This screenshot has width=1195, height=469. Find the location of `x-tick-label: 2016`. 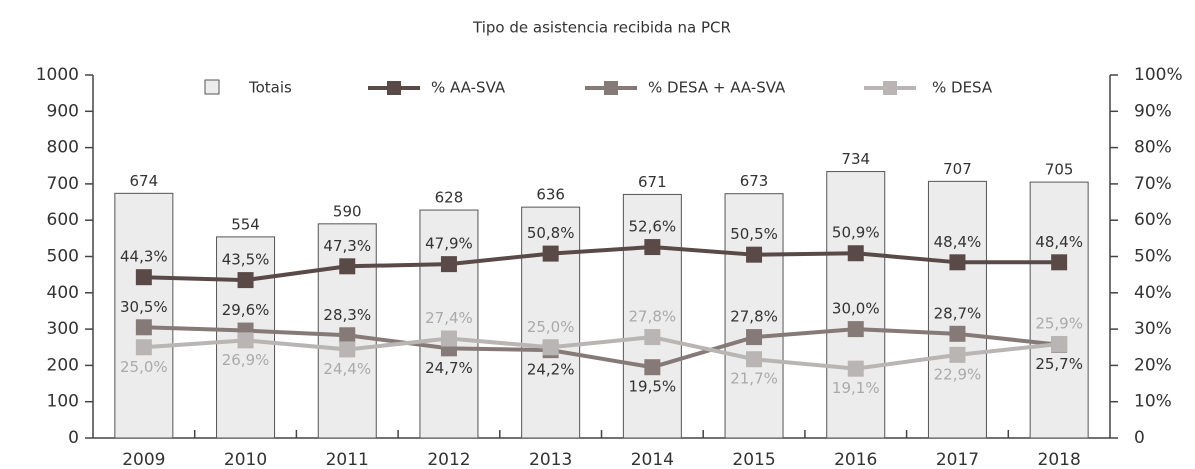

x-tick-label: 2016 is located at coordinates (855, 459).